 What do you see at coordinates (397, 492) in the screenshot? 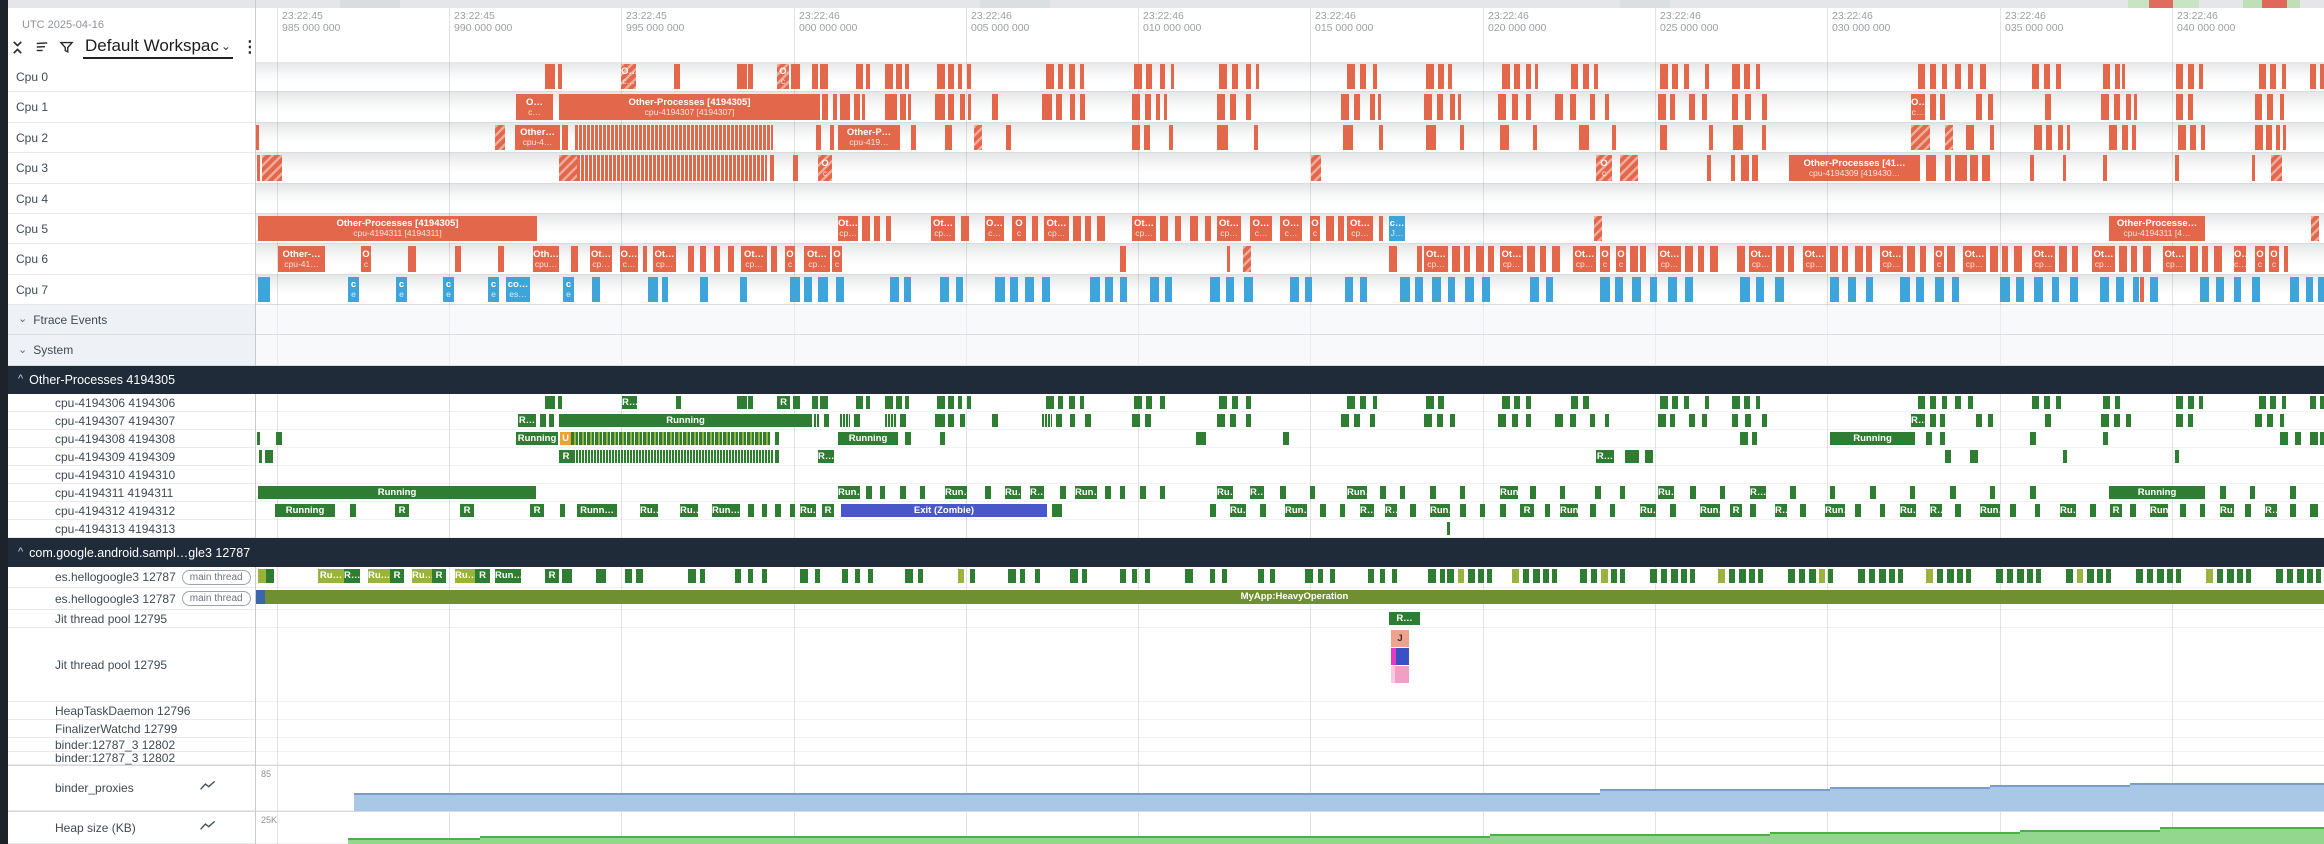
I see `slice: Running` at bounding box center [397, 492].